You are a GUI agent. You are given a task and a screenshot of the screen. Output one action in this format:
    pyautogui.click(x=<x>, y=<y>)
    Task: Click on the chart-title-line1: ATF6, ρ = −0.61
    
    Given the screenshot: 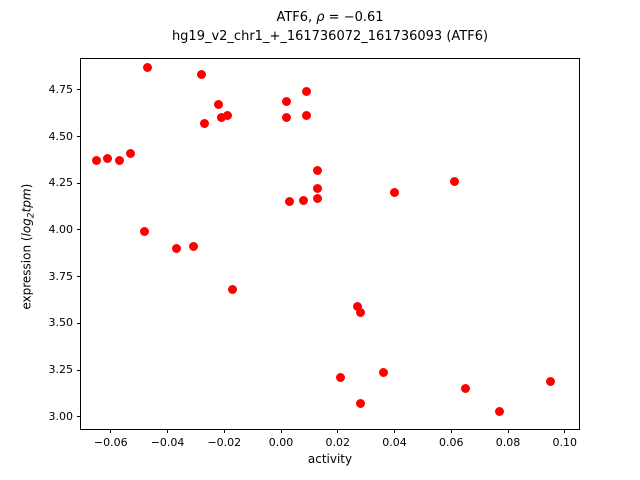 What is the action you would take?
    pyautogui.click(x=330, y=17)
    